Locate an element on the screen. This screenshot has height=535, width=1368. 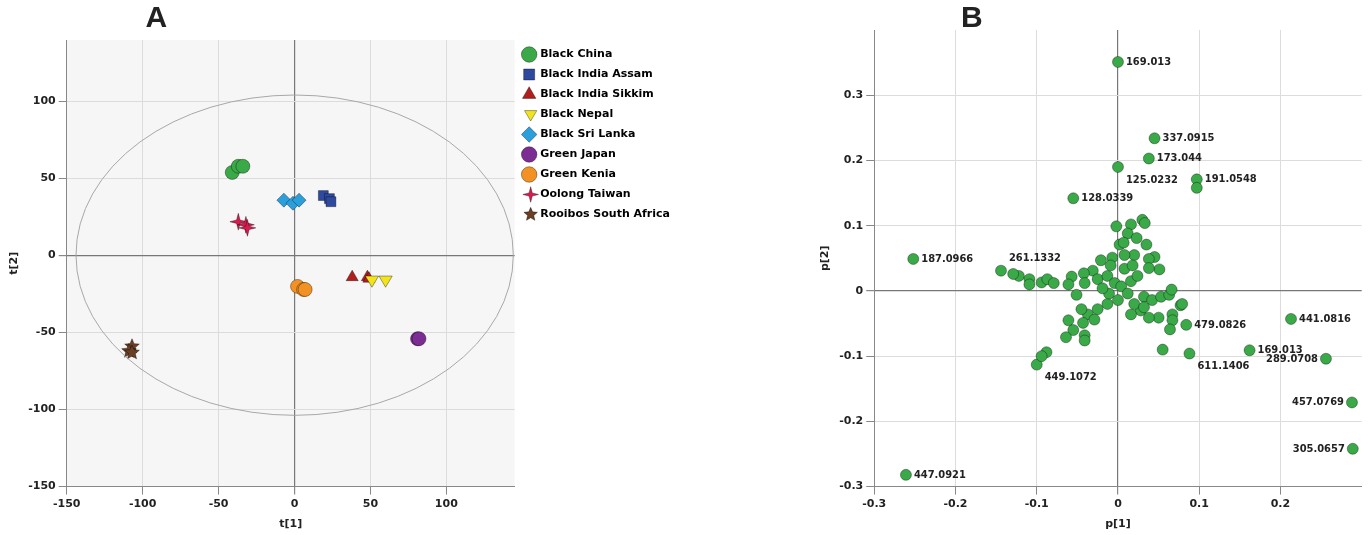
x-axis-title: p[1] is located at coordinates (1118, 524).